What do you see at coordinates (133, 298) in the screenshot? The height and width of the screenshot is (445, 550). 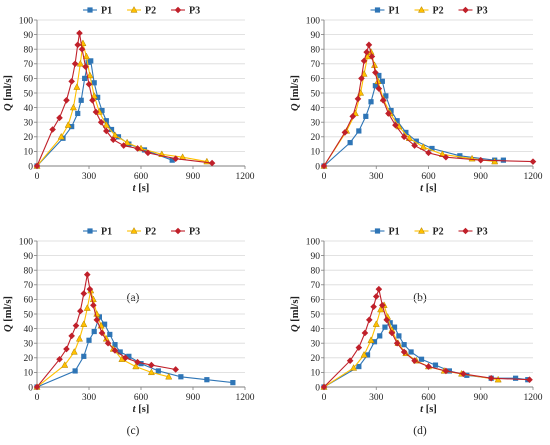 I see `panel-label: (a)` at bounding box center [133, 298].